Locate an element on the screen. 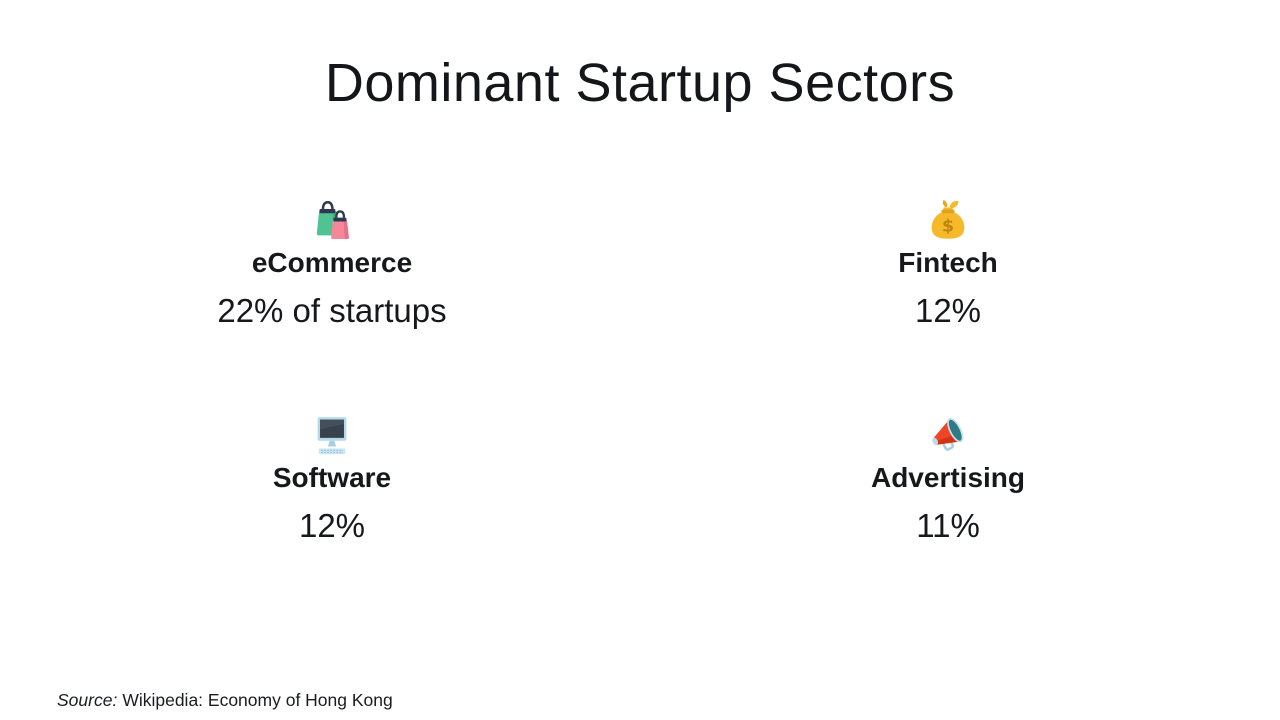  sector-card-ecommerce: eCommerce 22% of startups is located at coordinates (332, 263).